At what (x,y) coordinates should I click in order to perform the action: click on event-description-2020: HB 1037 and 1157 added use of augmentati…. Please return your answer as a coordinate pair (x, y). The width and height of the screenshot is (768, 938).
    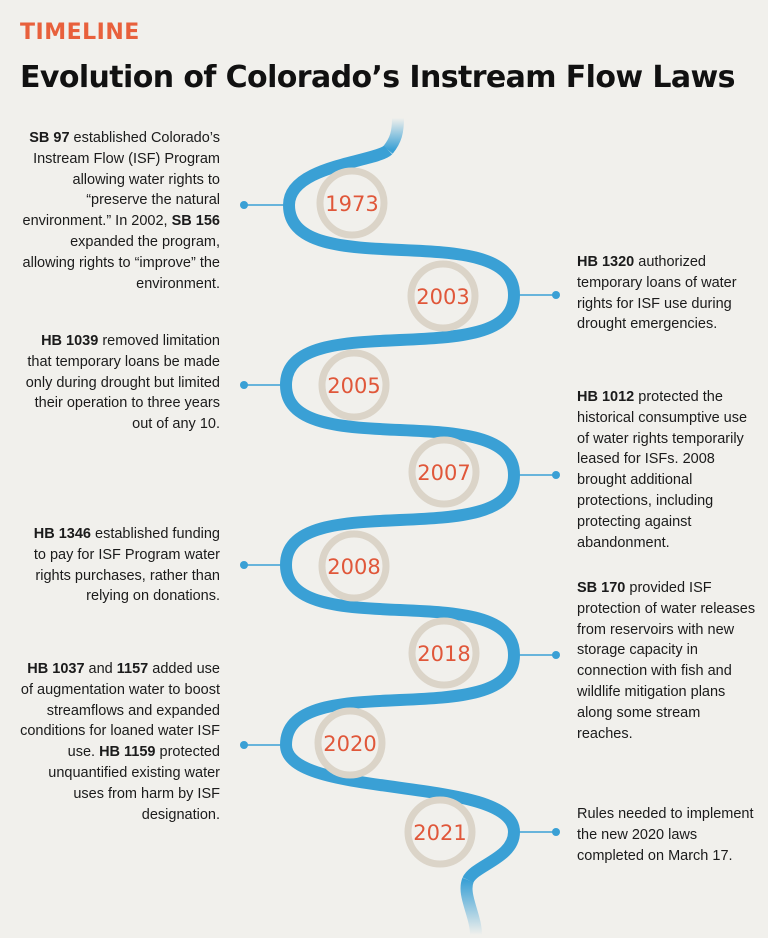
    Looking at the image, I should click on (120, 742).